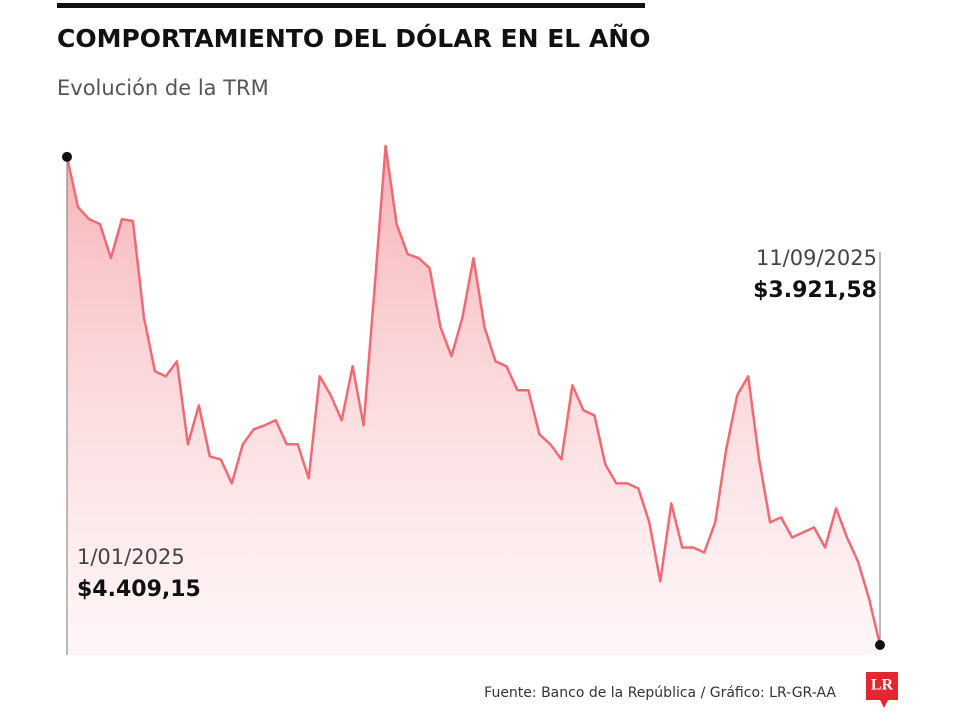 The width and height of the screenshot is (960, 720). Describe the element at coordinates (131, 557) in the screenshot. I see `date-label: 1/01/2025` at that location.